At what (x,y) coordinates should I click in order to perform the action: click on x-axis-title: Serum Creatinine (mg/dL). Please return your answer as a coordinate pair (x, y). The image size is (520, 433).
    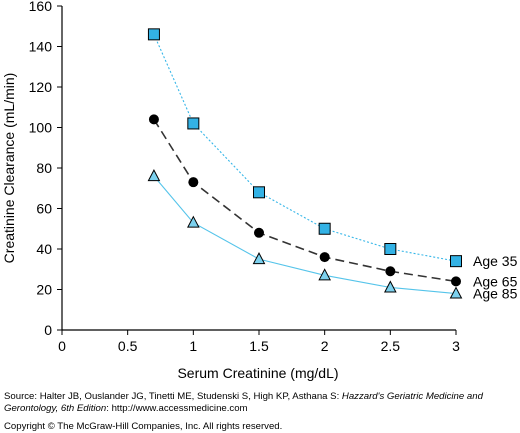
    Looking at the image, I should click on (257, 373).